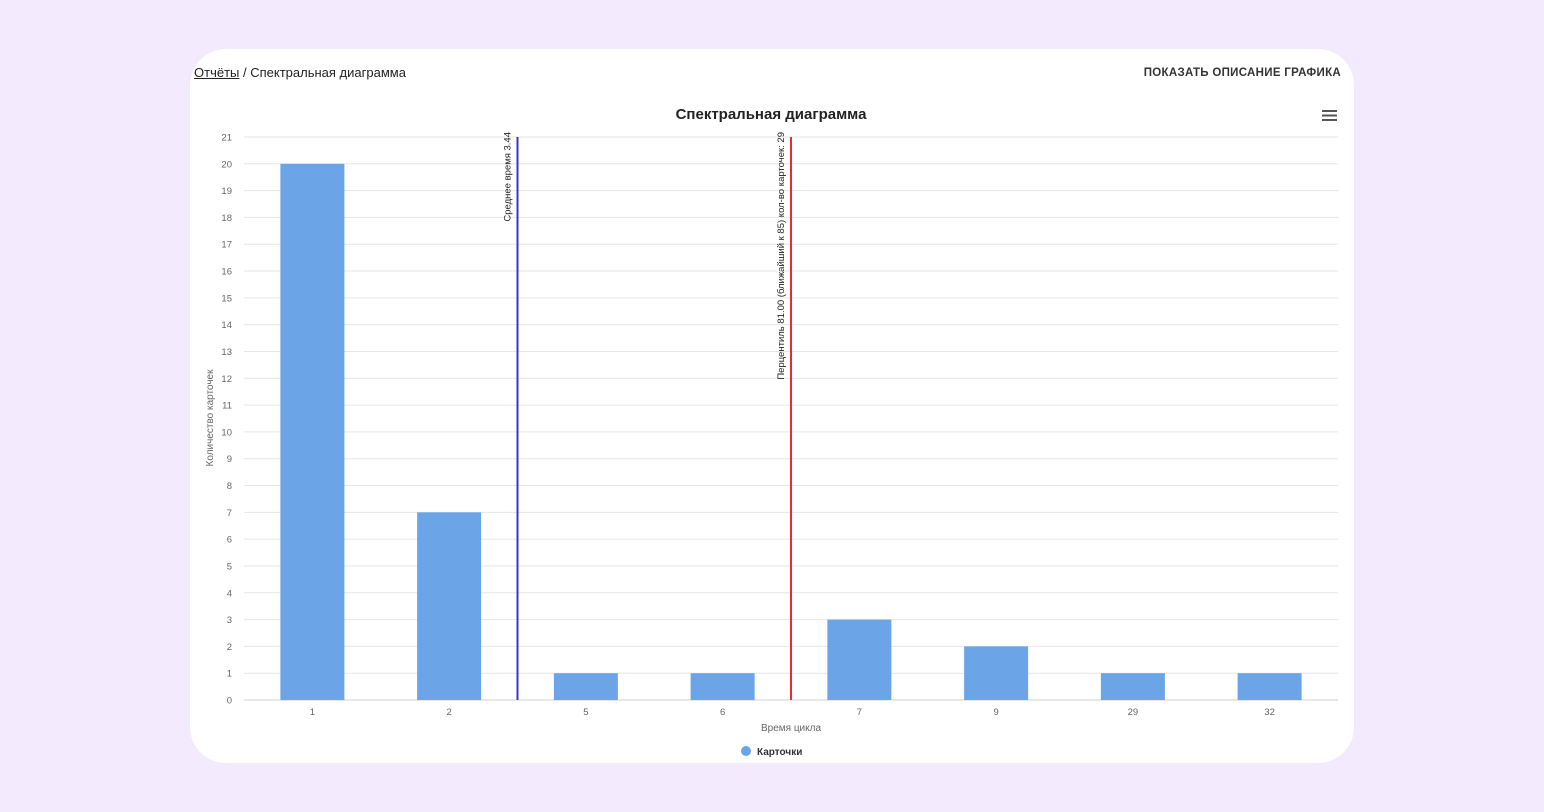 The width and height of the screenshot is (1544, 812). What do you see at coordinates (722, 712) in the screenshot?
I see `x-tick-label: 6` at bounding box center [722, 712].